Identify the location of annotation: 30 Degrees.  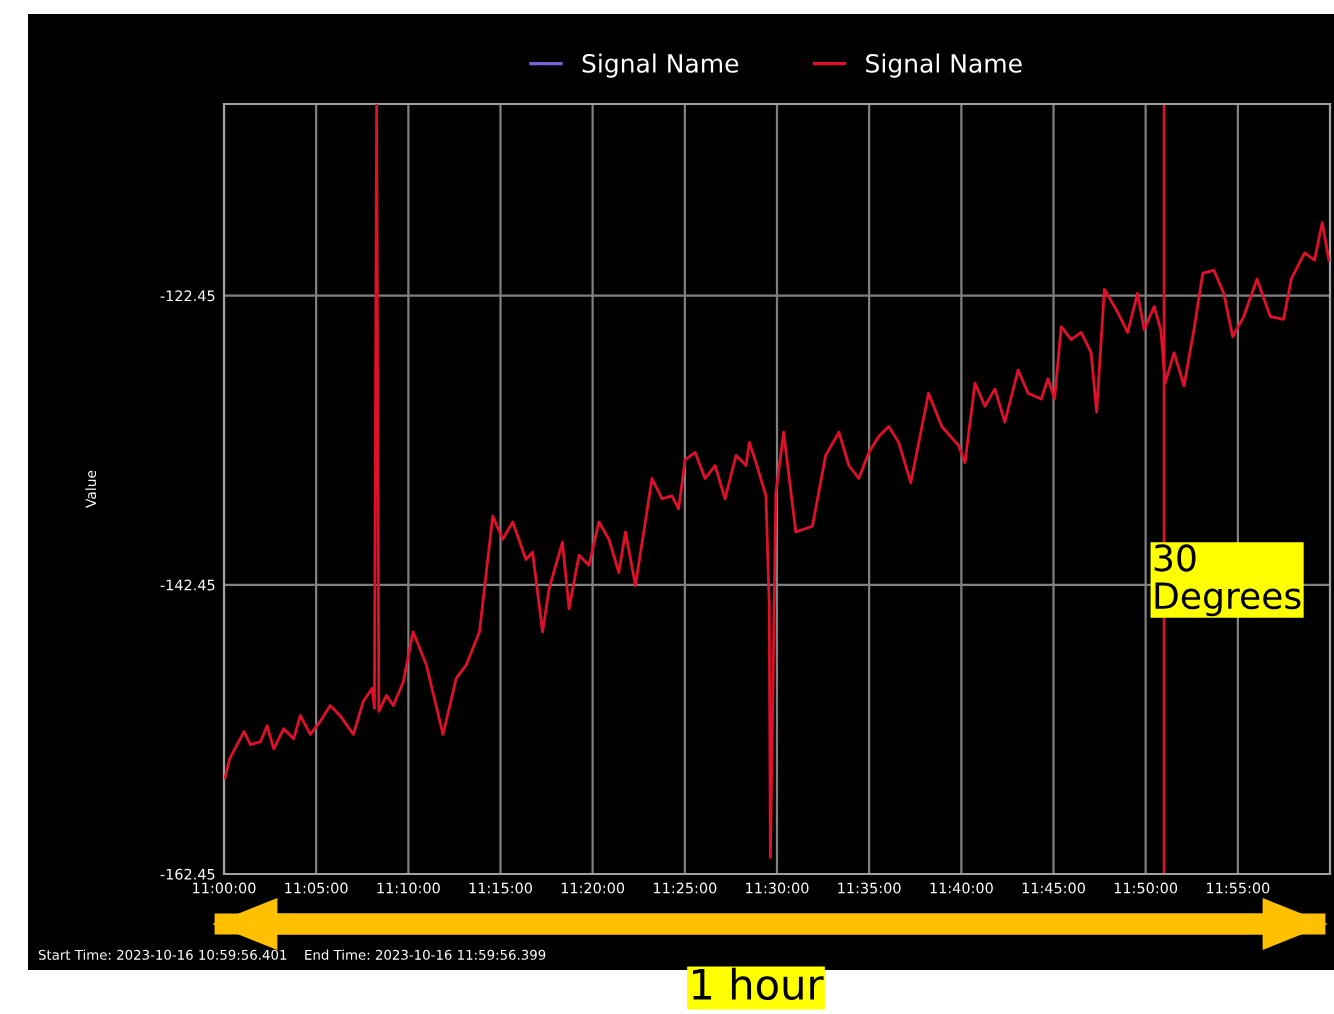
(1227, 580).